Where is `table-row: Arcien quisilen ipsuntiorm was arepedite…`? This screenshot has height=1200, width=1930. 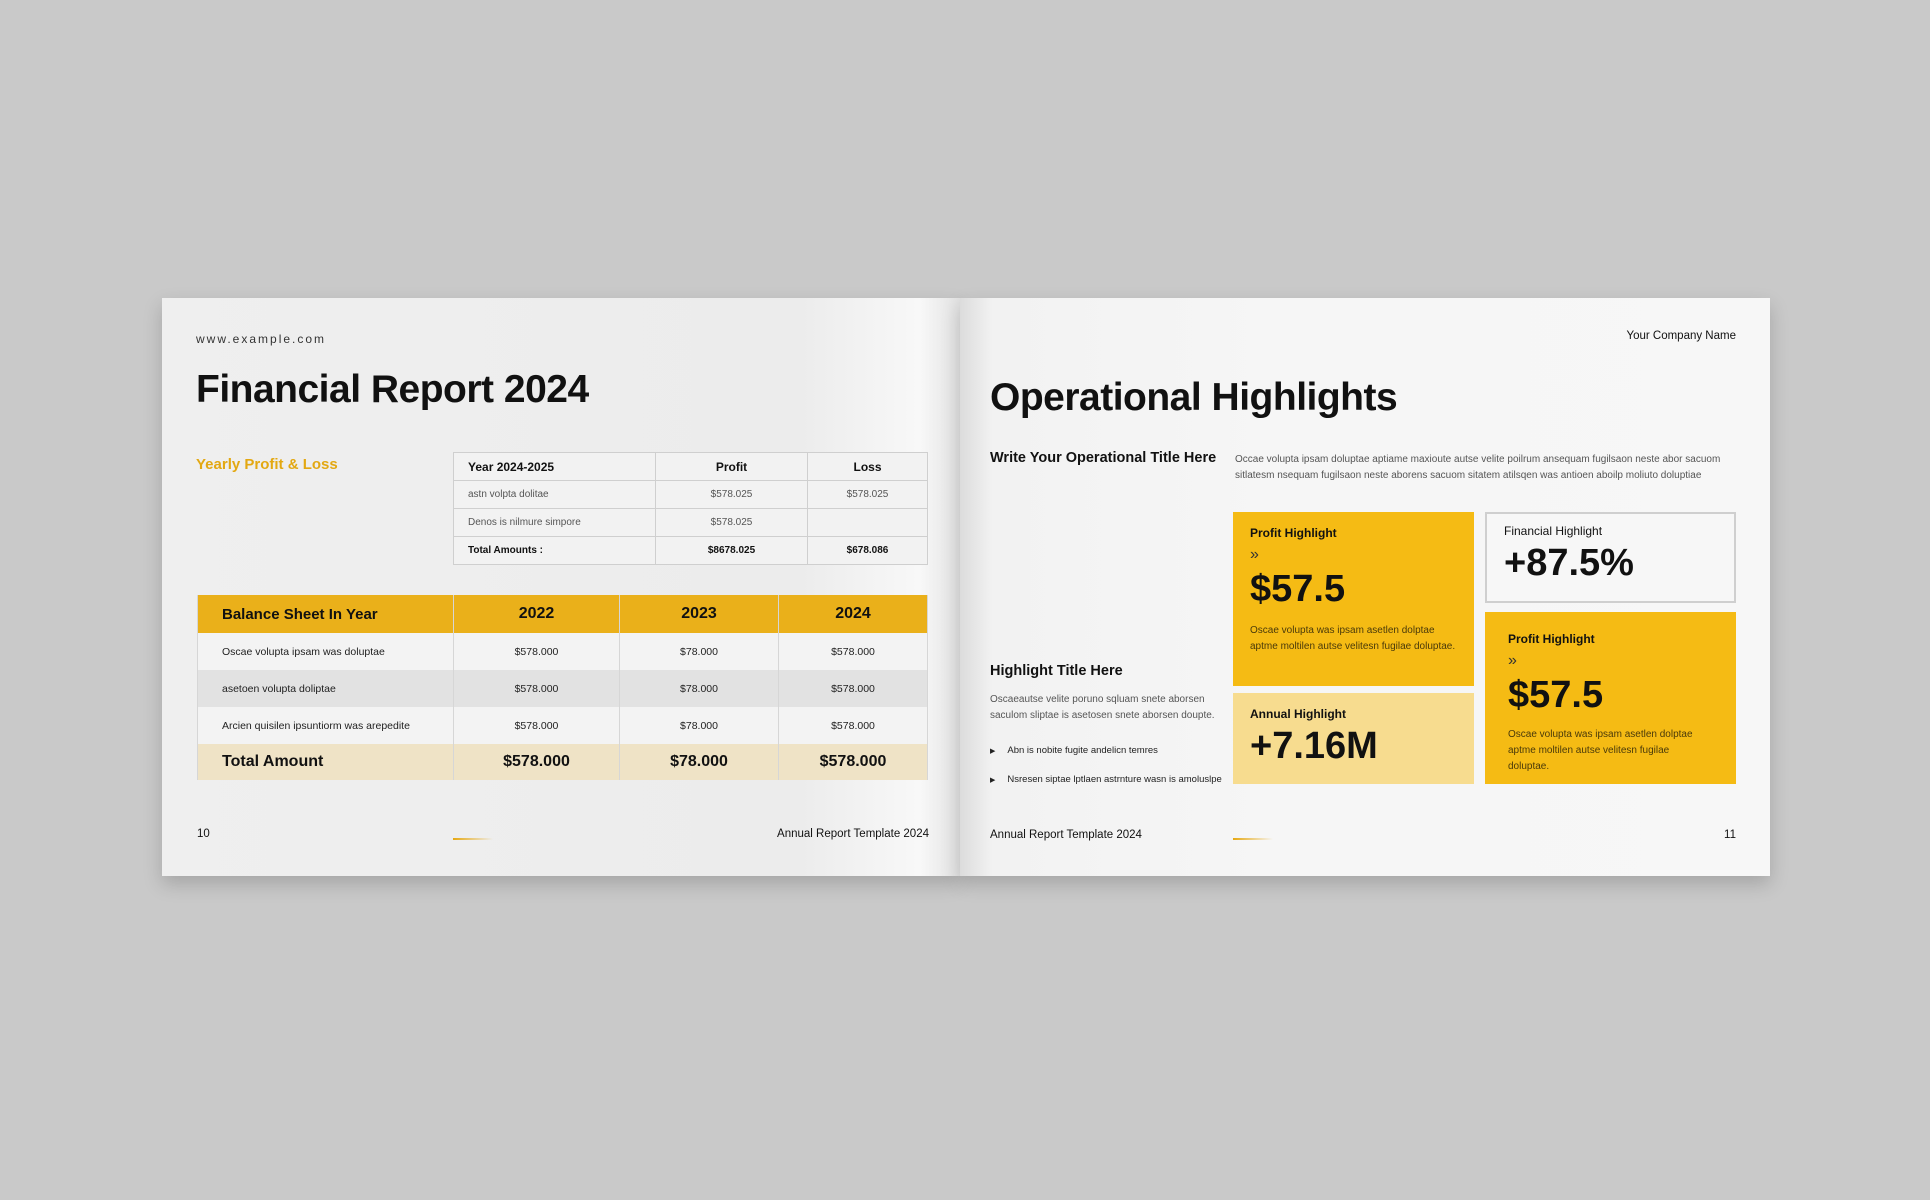 table-row: Arcien quisilen ipsuntiorm was arepedite… is located at coordinates (562, 725).